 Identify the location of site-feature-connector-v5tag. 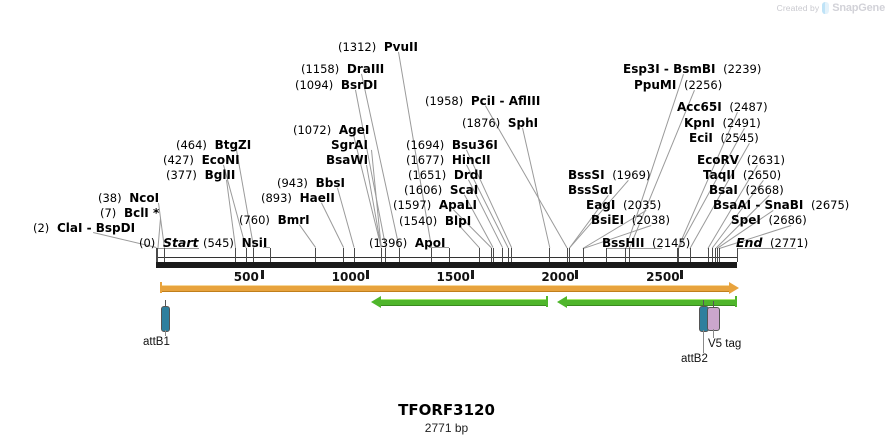
(713, 333).